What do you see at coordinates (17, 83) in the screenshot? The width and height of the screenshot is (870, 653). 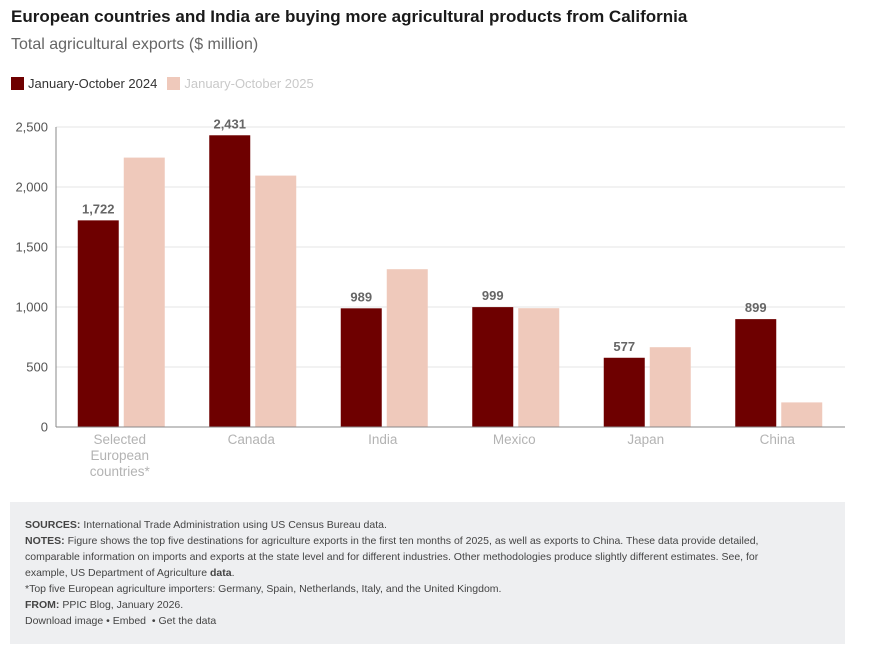 I see `legend-swatch-2024` at bounding box center [17, 83].